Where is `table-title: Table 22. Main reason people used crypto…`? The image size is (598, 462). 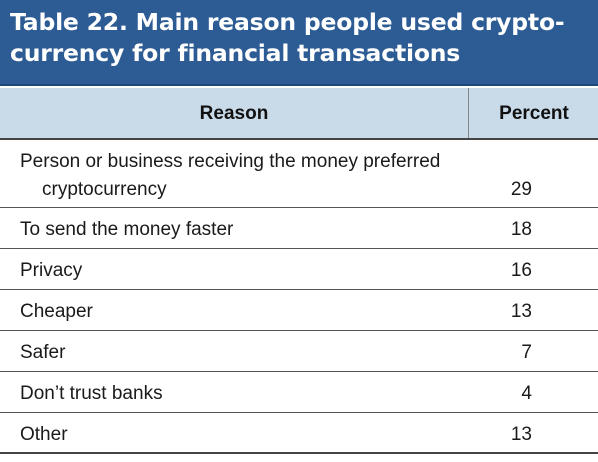
table-title: Table 22. Main reason people used crypto… is located at coordinates (299, 38).